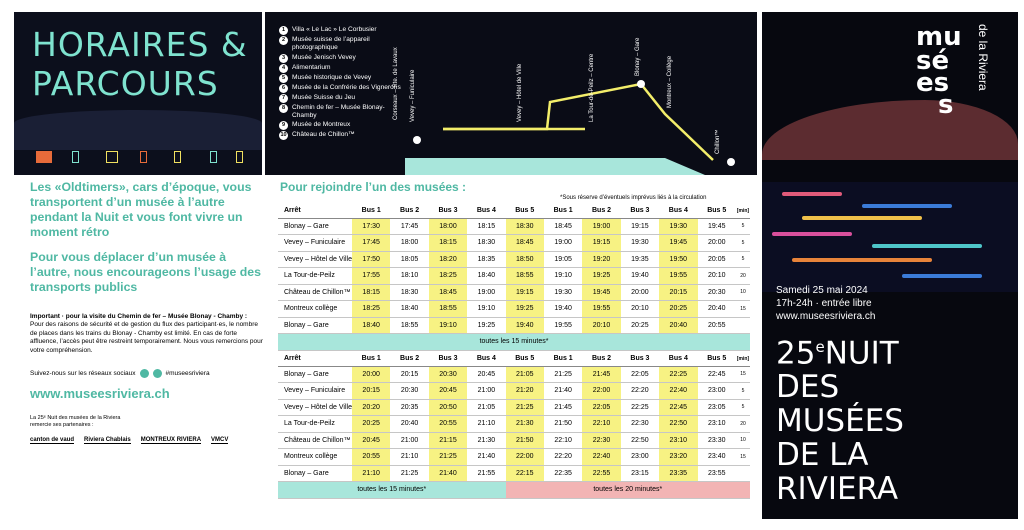 The width and height of the screenshot is (1024, 530). What do you see at coordinates (640, 440) in the screenshot?
I see `time-cell: 22:50` at bounding box center [640, 440].